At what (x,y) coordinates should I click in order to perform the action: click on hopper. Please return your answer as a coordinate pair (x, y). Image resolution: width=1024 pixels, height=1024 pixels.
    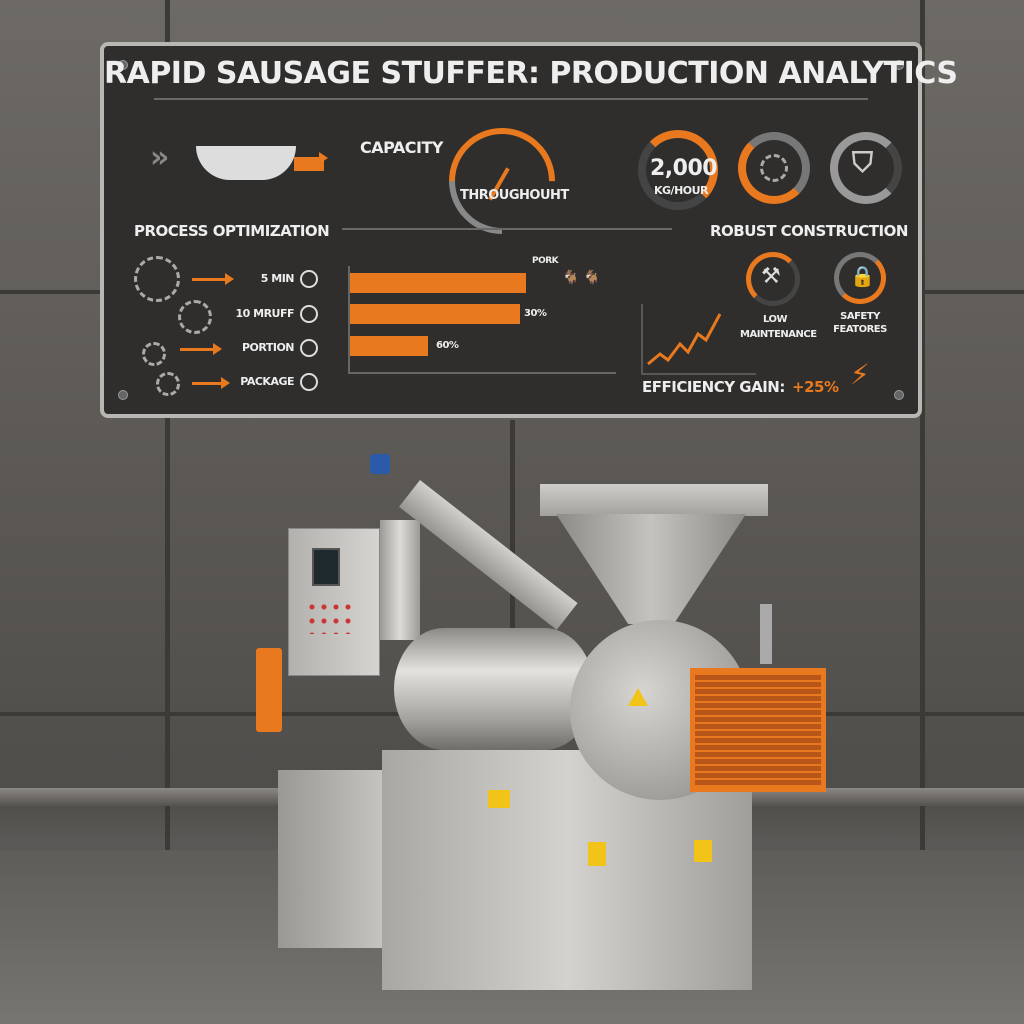
    Looking at the image, I should click on (651, 569).